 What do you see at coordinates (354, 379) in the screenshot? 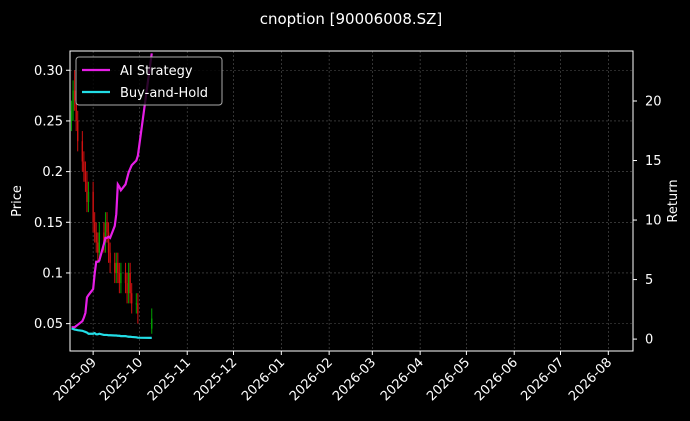
I see `x-tick-label: 2026-03` at bounding box center [354, 379].